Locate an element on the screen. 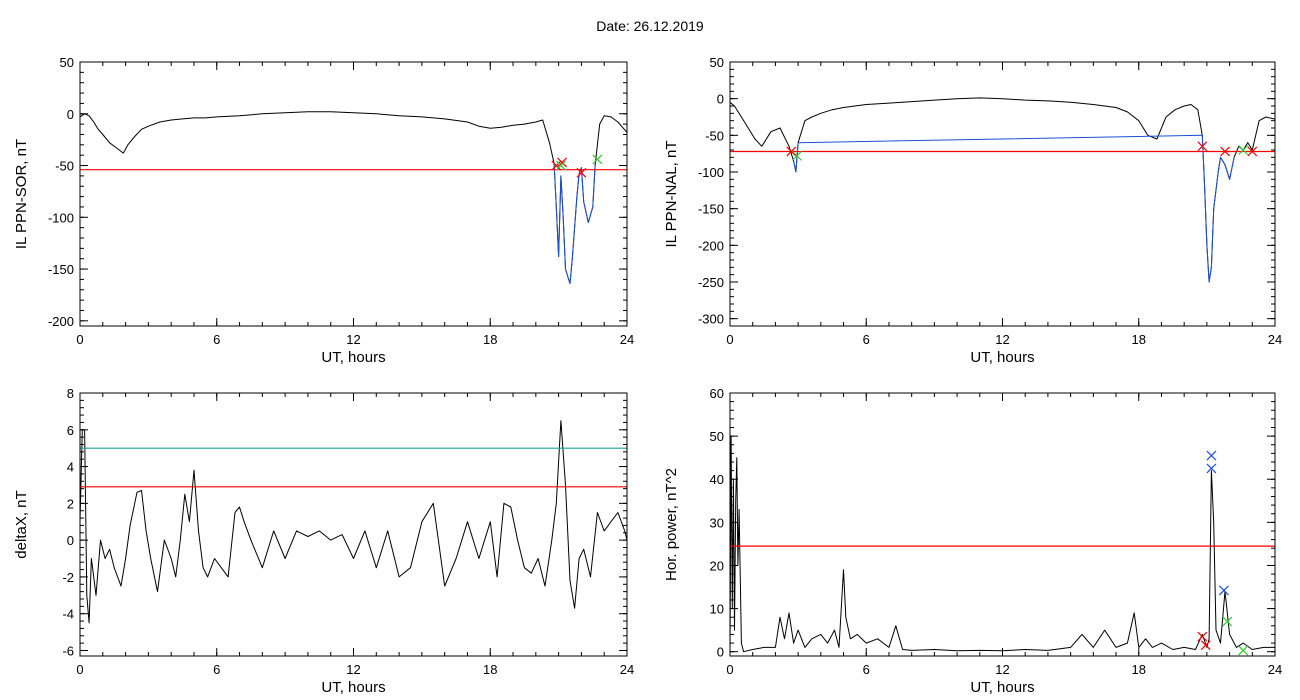  y-tick-label: 2 is located at coordinates (70, 503).